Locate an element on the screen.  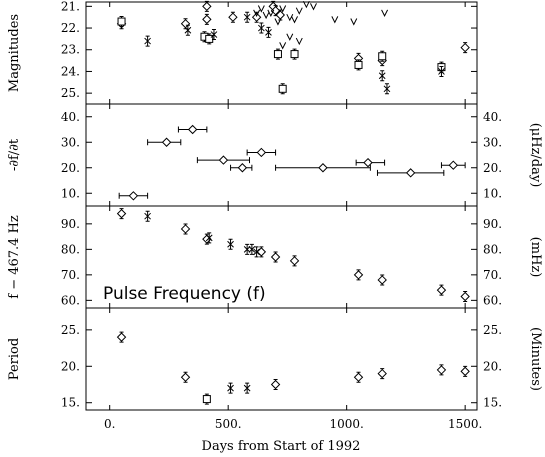
y-tick-label-right: 70. is located at coordinates (492, 275).